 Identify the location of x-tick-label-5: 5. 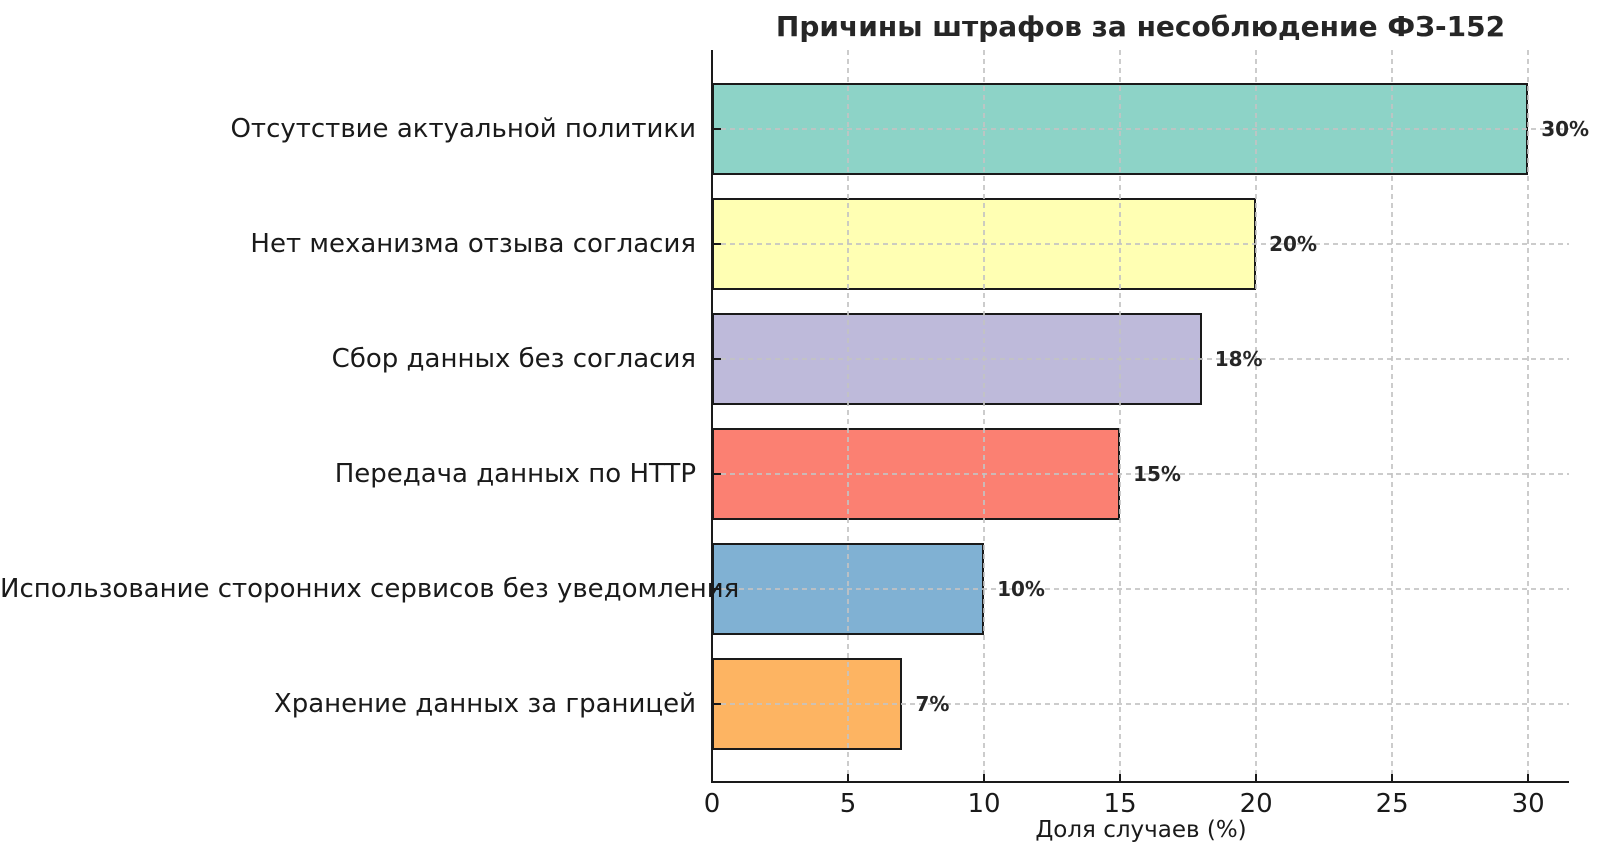
(848, 804).